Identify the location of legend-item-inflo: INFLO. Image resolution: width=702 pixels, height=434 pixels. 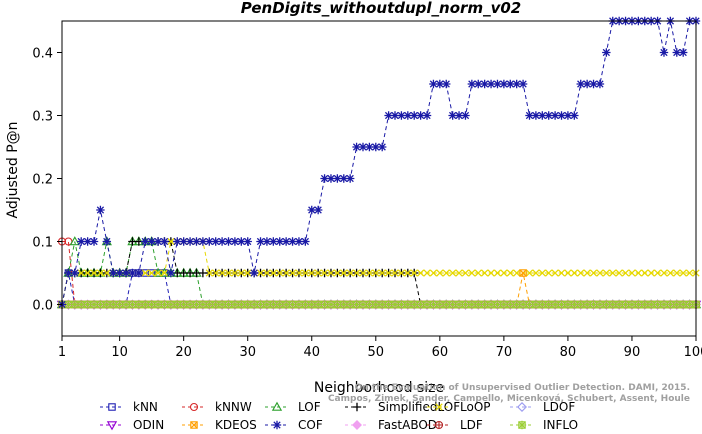
(544, 425).